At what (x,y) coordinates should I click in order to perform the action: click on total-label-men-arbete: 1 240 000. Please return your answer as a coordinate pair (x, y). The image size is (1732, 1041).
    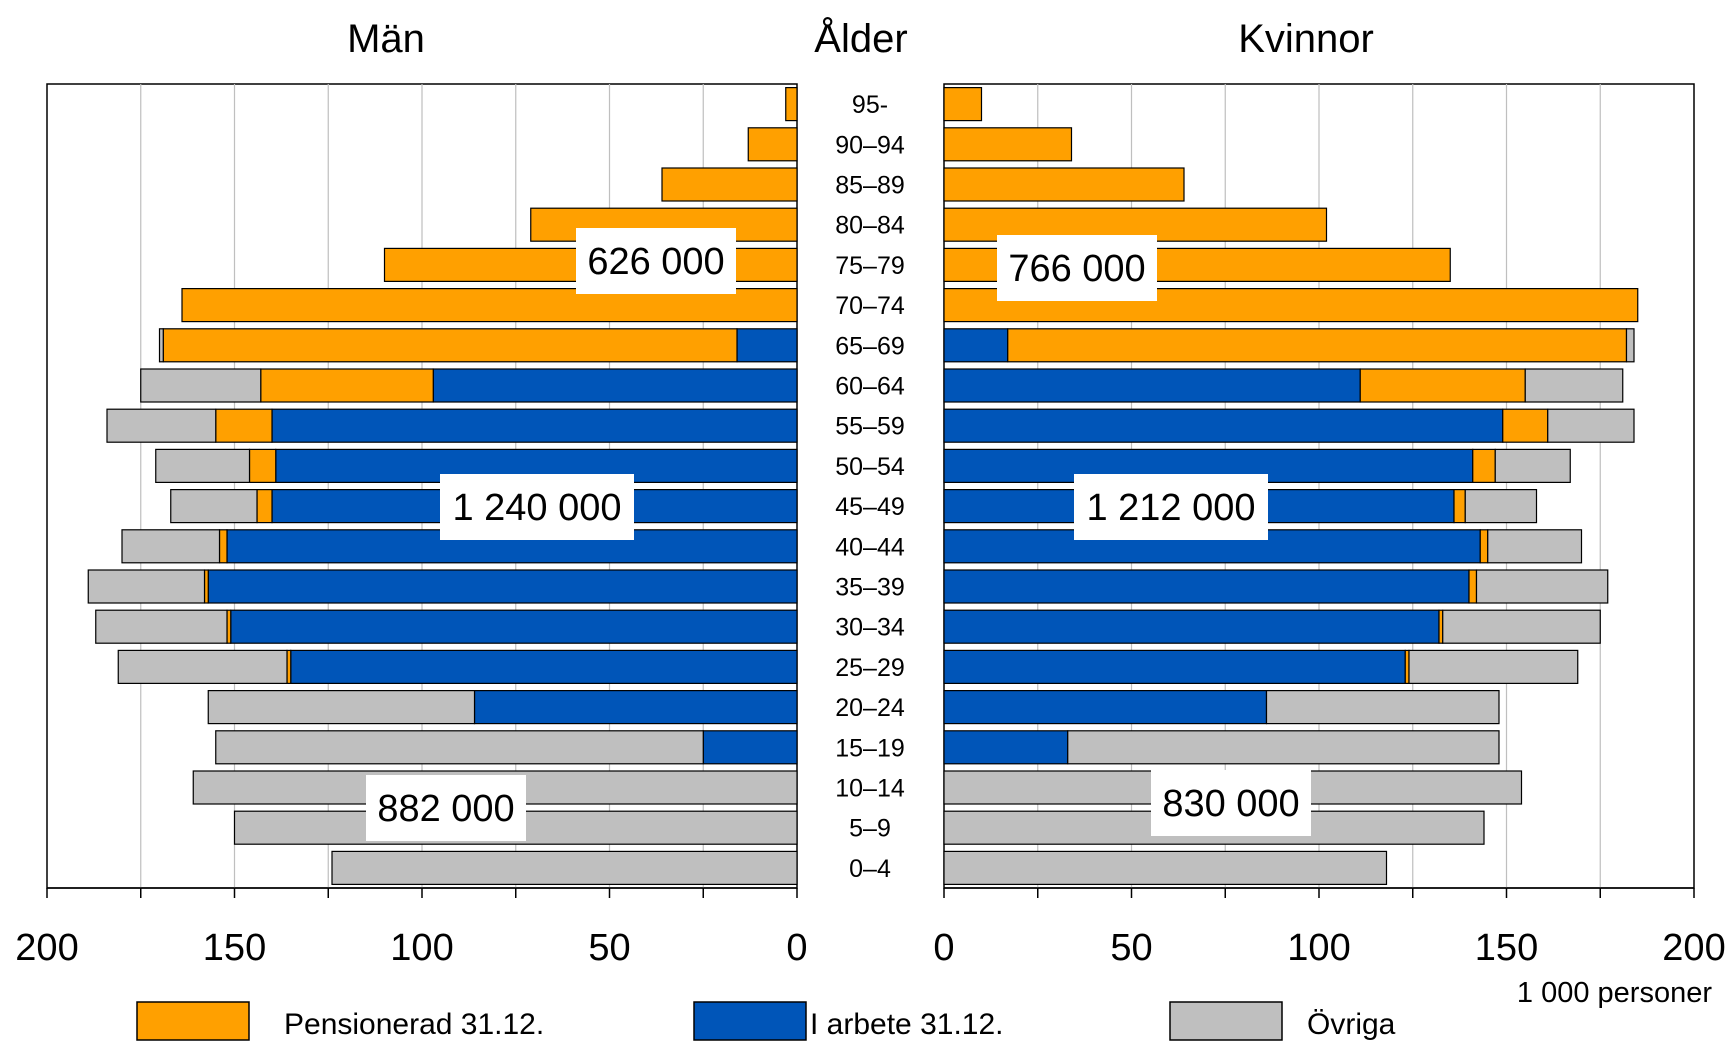
    Looking at the image, I should click on (536, 508).